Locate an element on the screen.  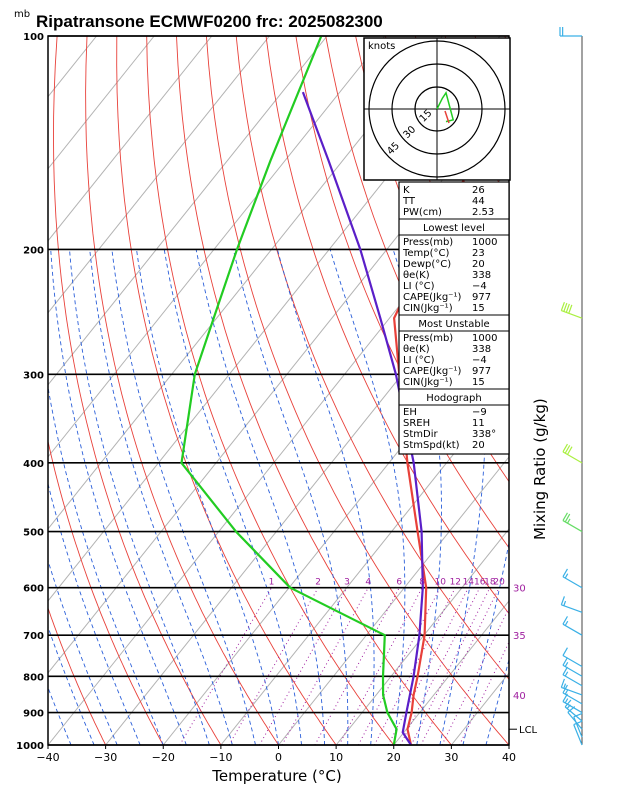
lowest-level-label: θe(K) is located at coordinates (416, 275).